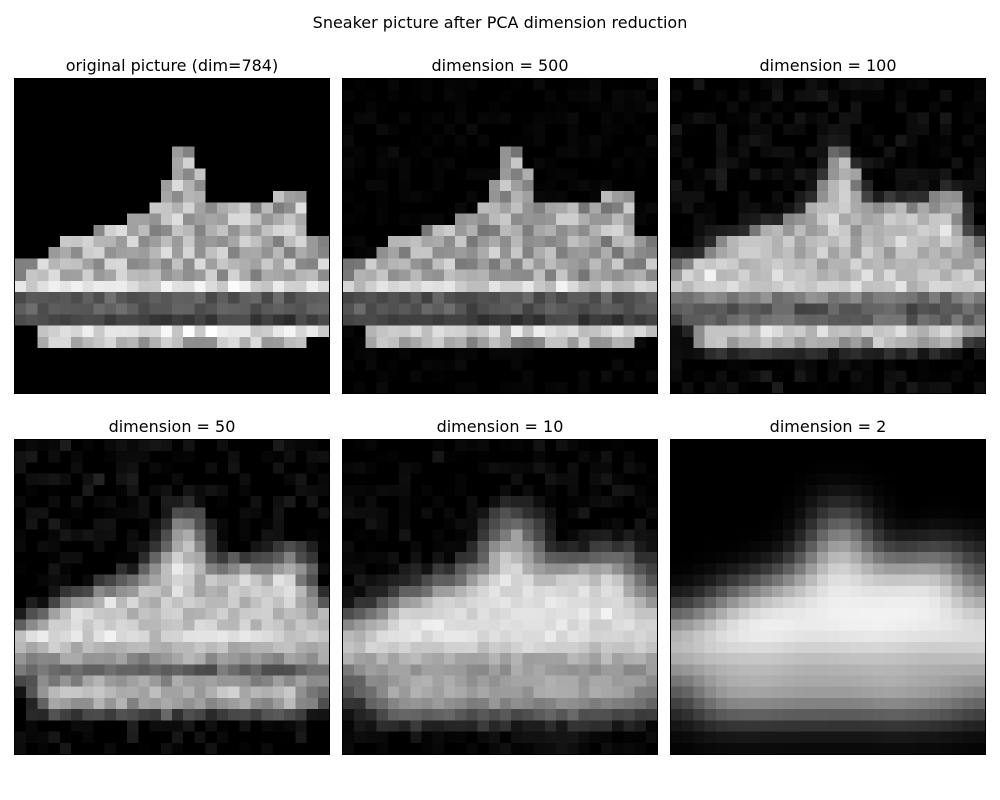 Image resolution: width=1000 pixels, height=800 pixels. Describe the element at coordinates (500, 426) in the screenshot. I see `panel-title-dim-10: dimension = 10` at that location.